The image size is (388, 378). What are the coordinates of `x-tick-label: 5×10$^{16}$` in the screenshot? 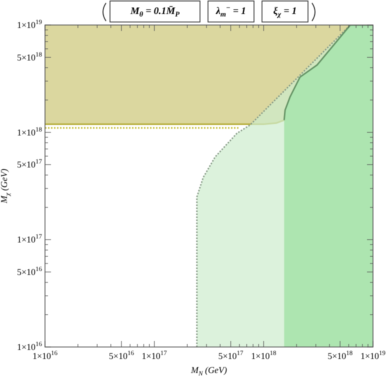 It's located at (121, 355).